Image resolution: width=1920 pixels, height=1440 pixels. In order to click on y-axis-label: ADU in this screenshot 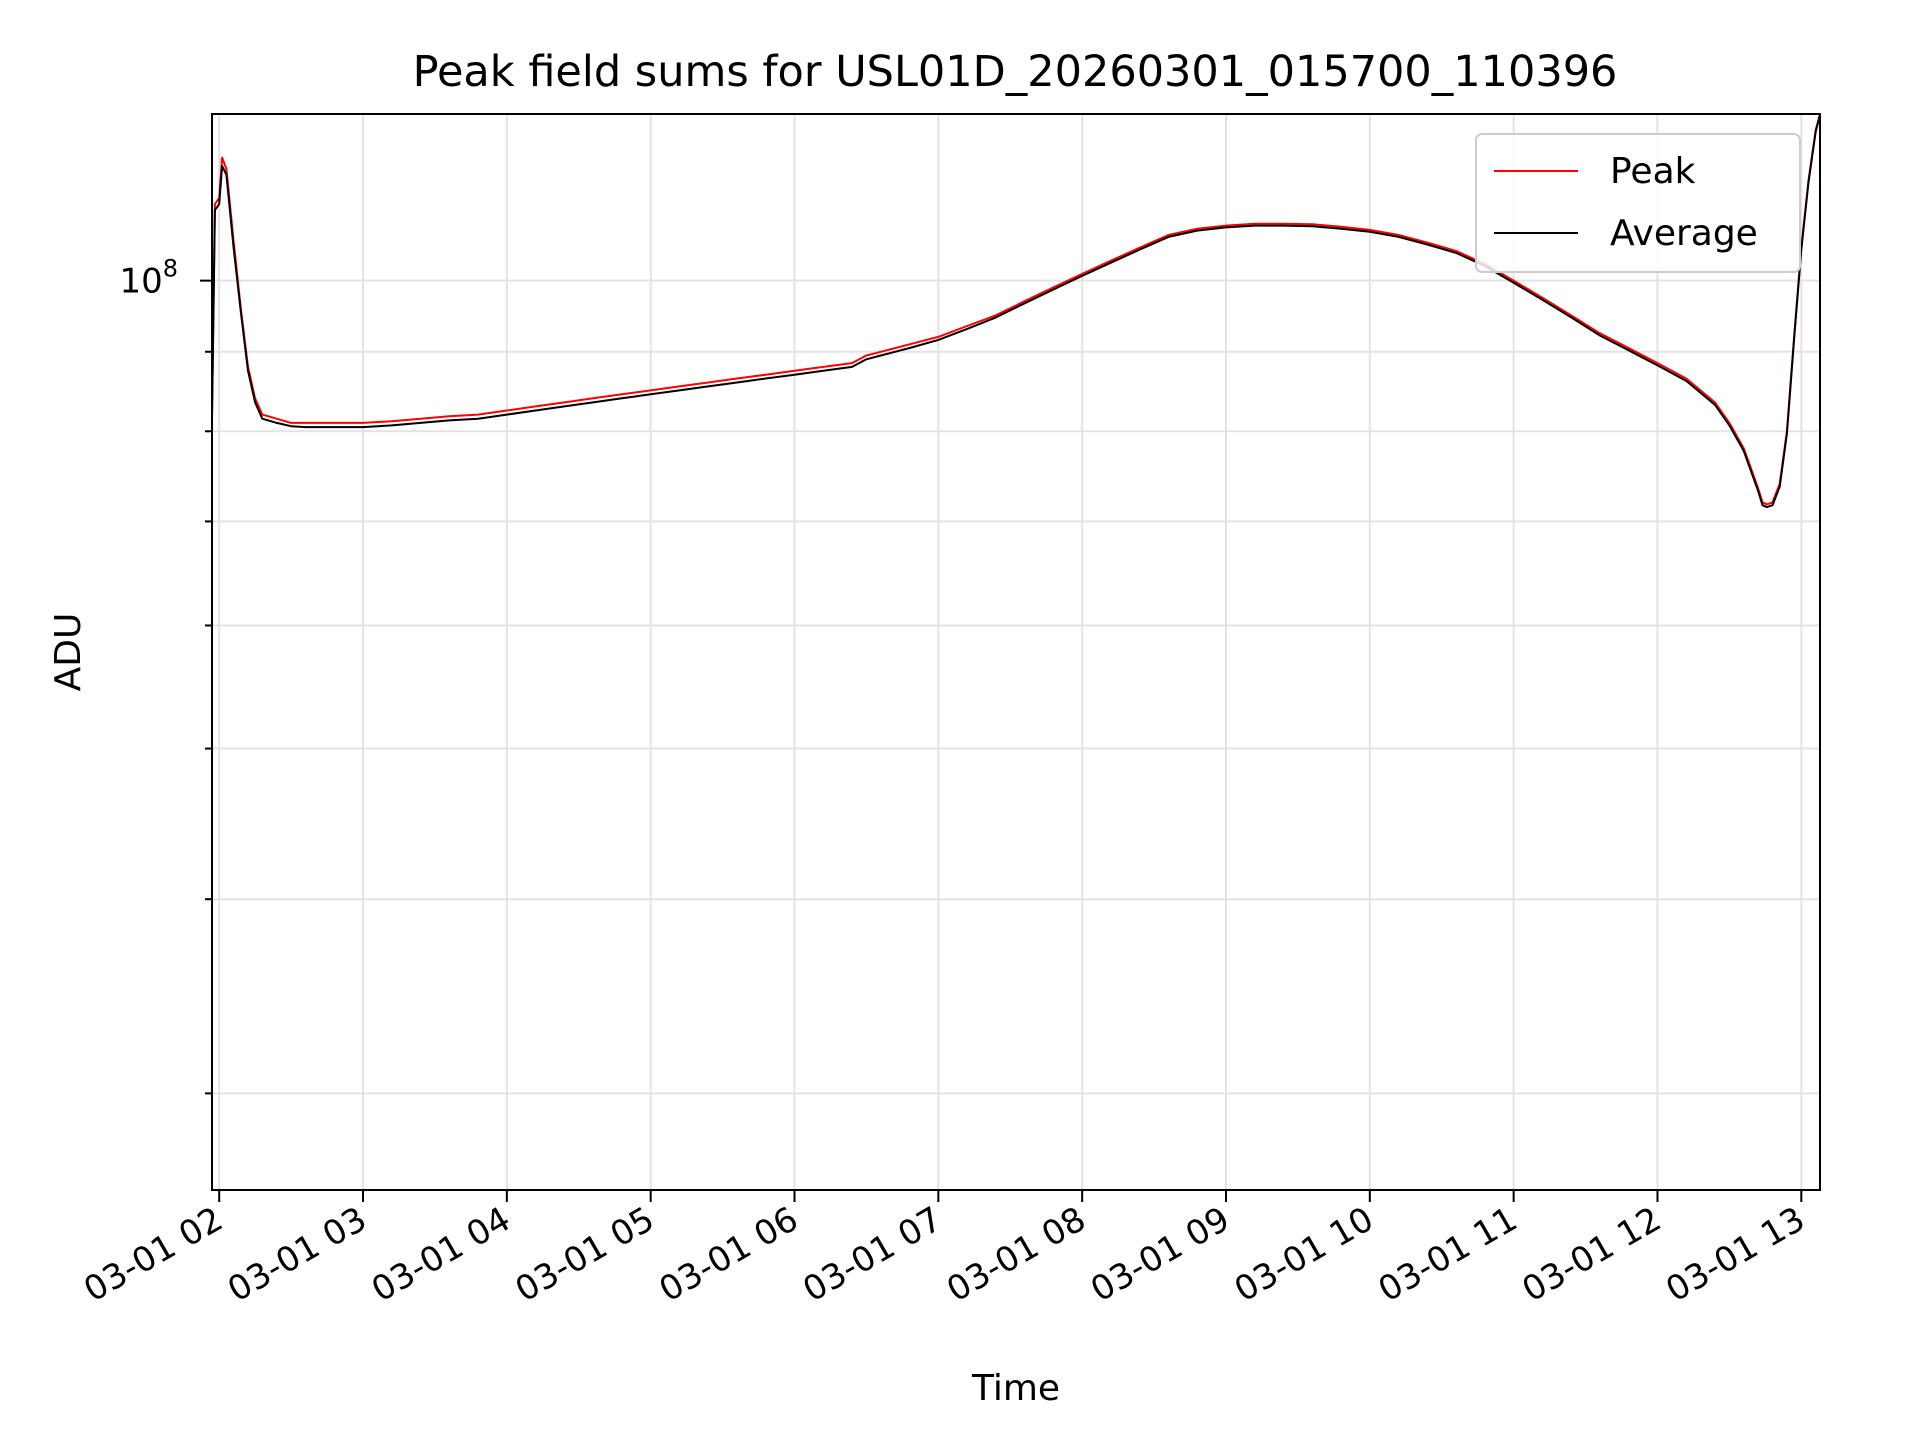, I will do `click(68, 652)`.